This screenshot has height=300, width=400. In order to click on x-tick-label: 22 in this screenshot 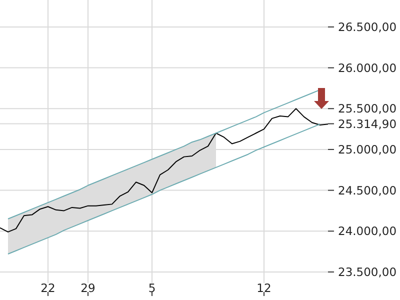, I will do `click(48, 288)`.